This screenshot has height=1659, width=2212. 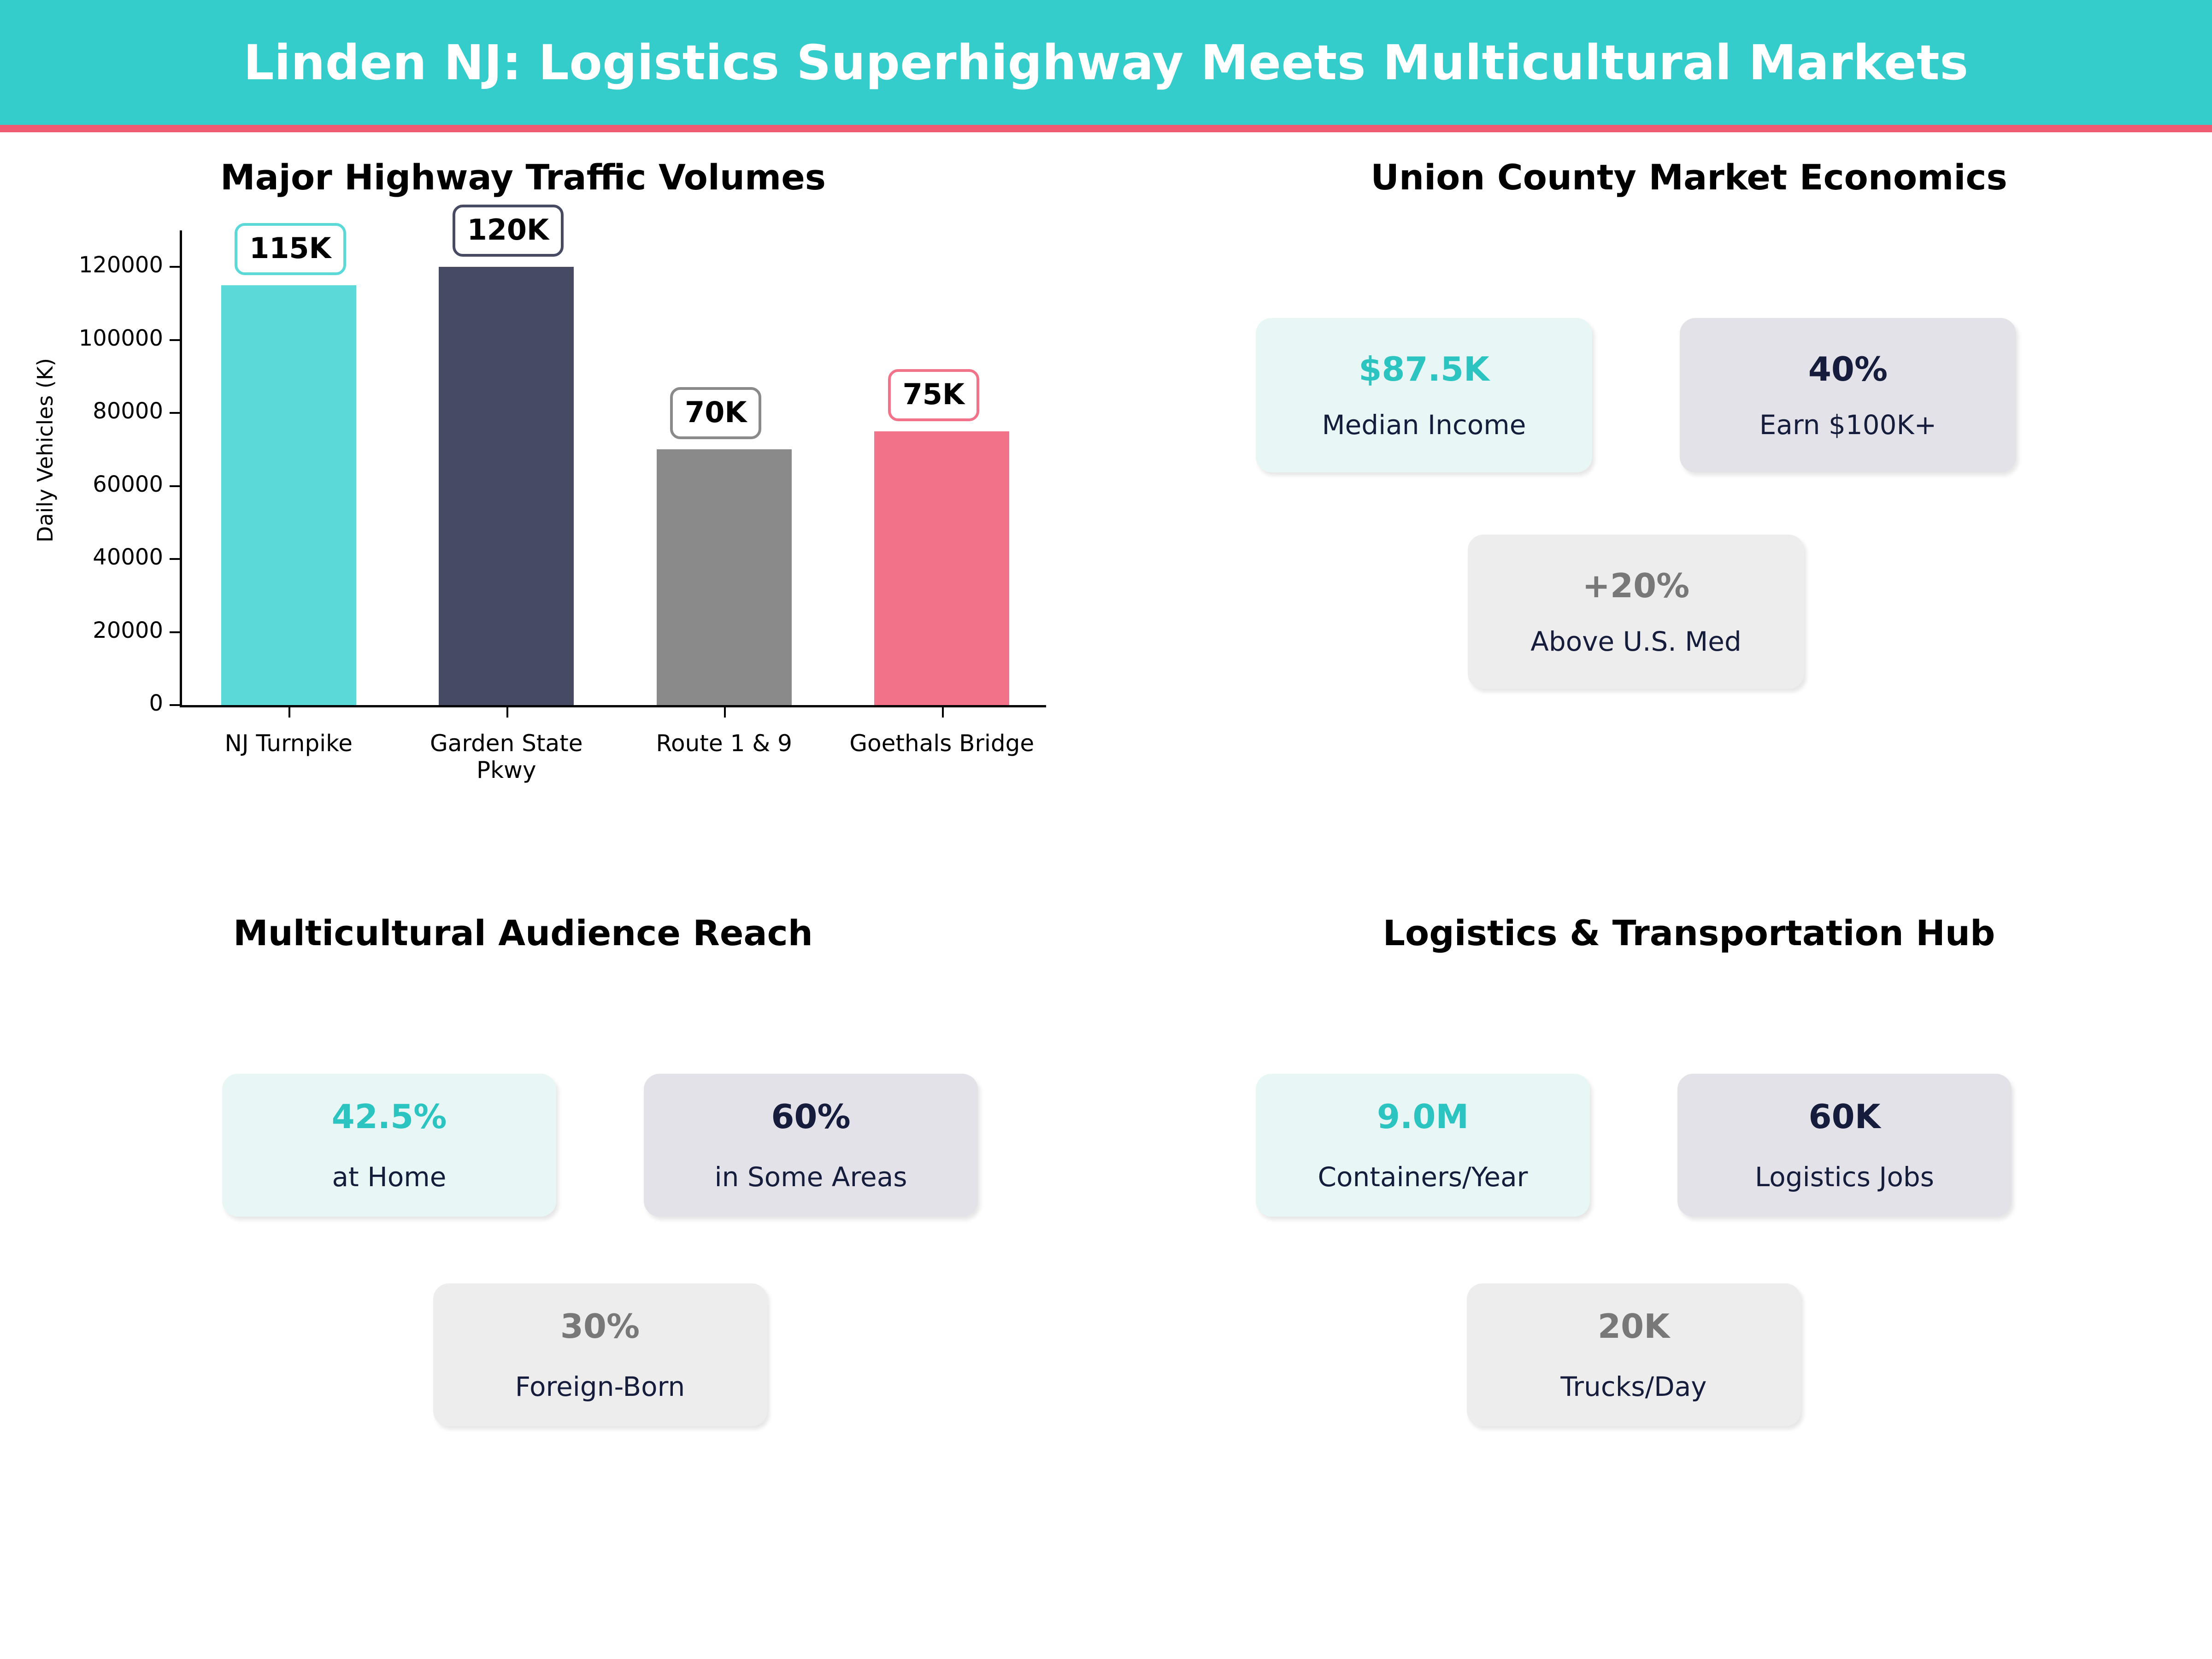 What do you see at coordinates (506, 486) in the screenshot?
I see `bar-garden-state-pkwy` at bounding box center [506, 486].